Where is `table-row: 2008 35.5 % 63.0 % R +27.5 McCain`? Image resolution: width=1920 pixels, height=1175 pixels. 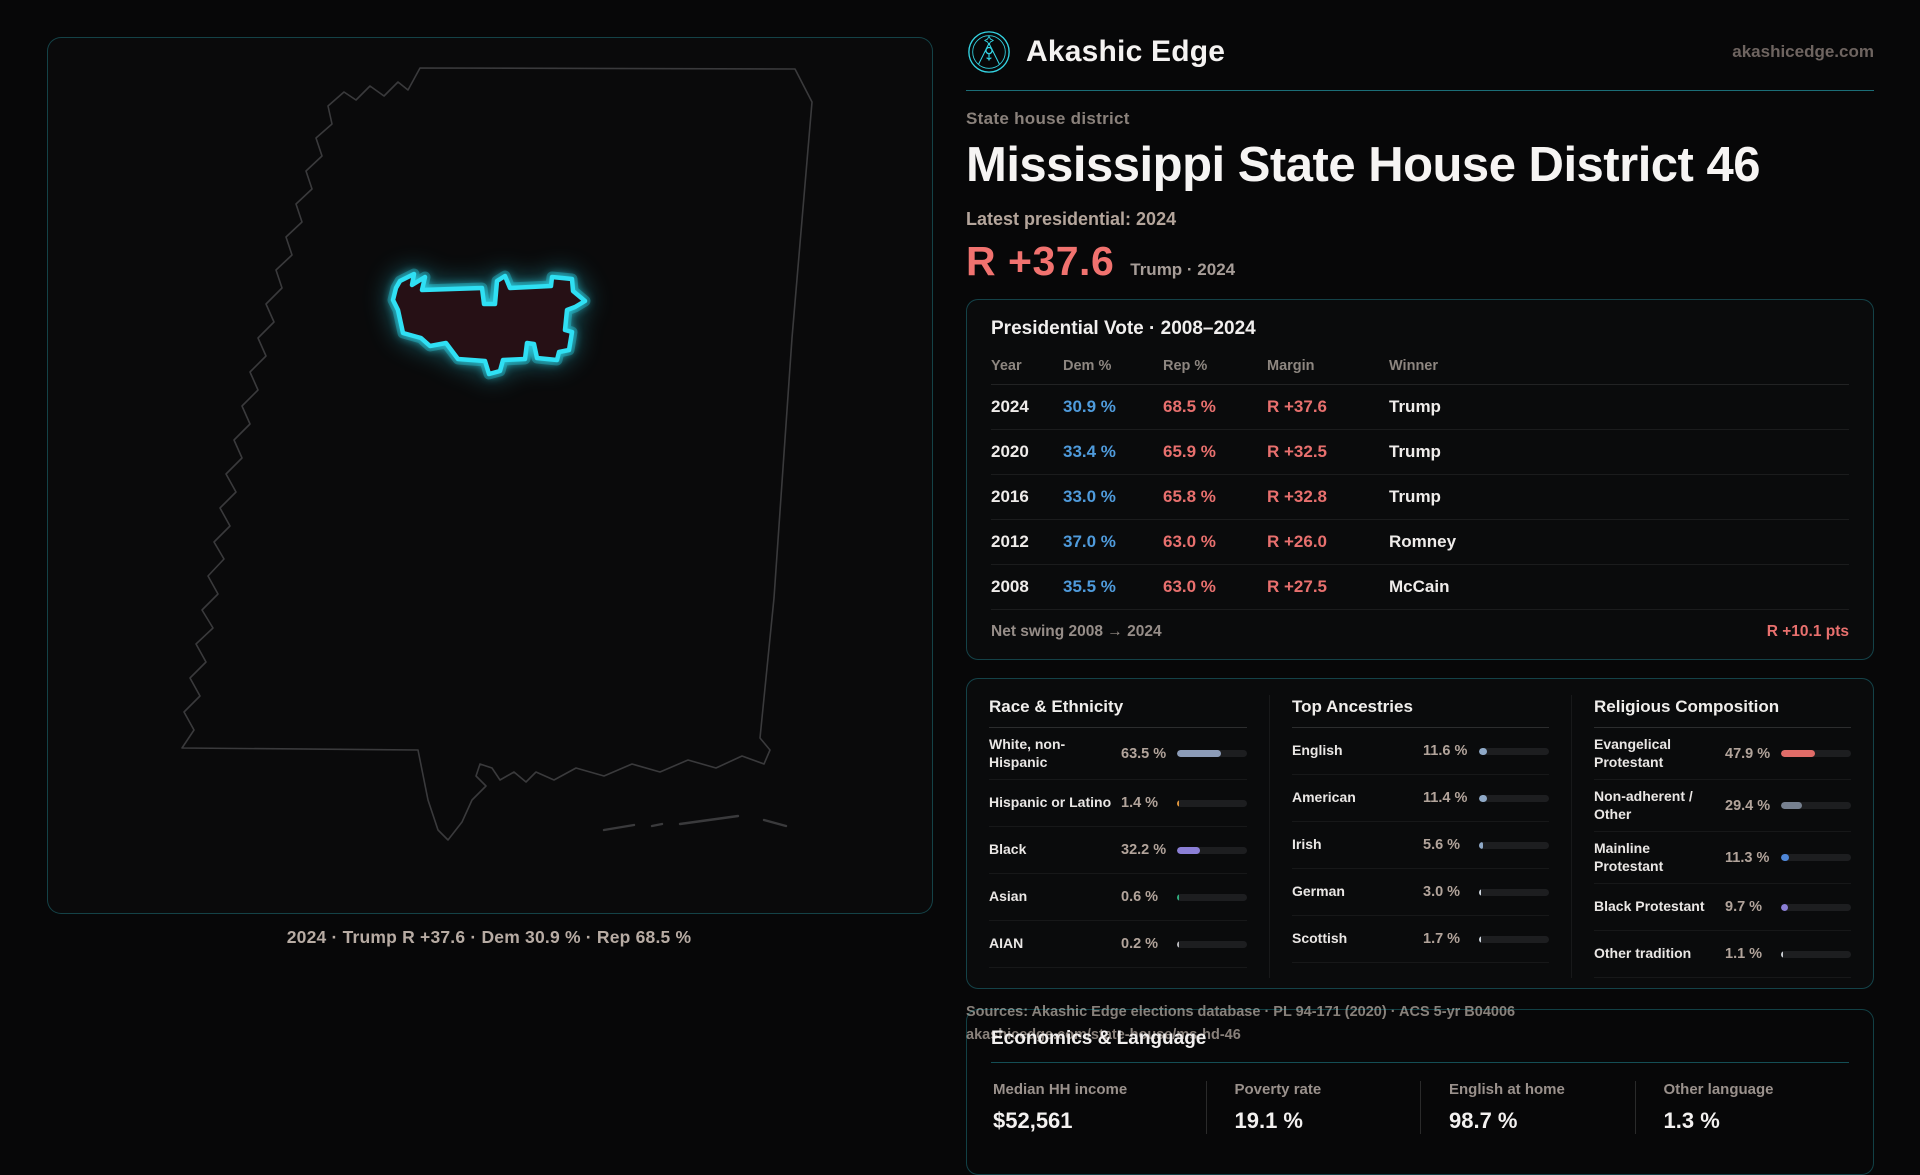 table-row: 2008 35.5 % 63.0 % R +27.5 McCain is located at coordinates (1420, 587).